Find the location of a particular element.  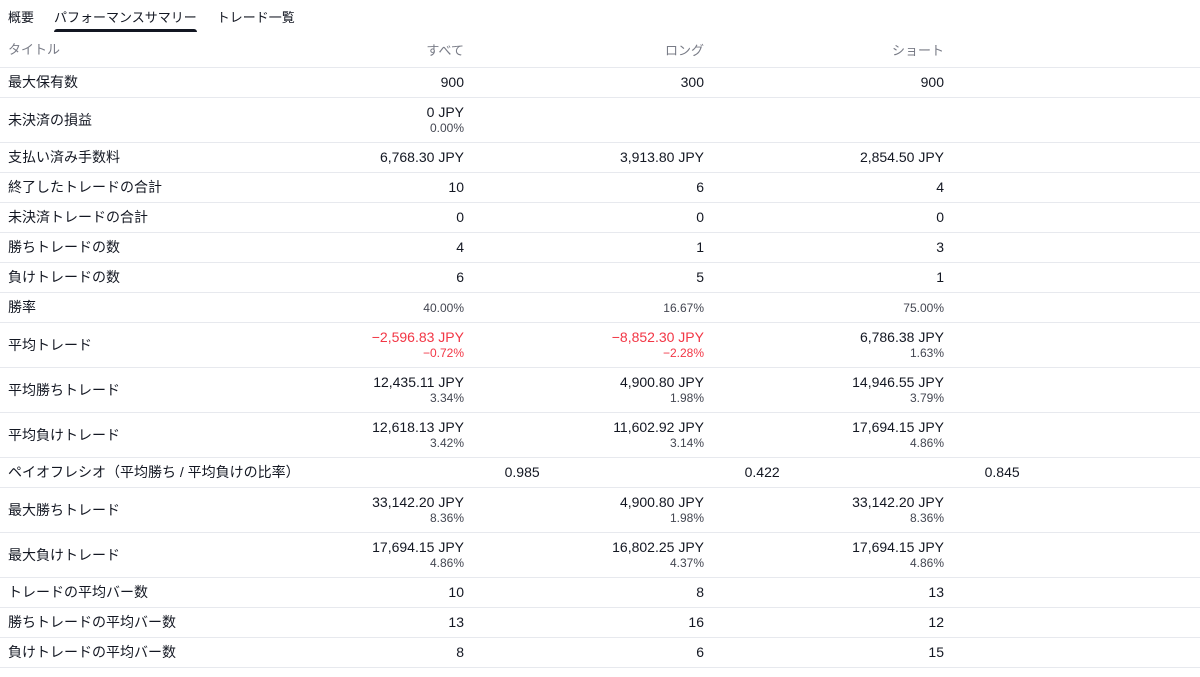

cell-all: −2,596.83 JPY −0.72% is located at coordinates (344, 345).